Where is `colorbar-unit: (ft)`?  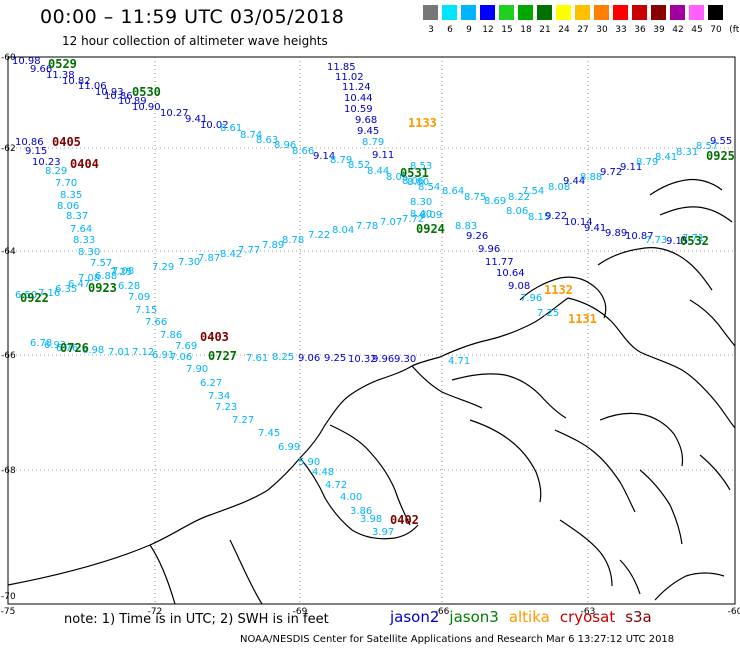 colorbar-unit: (ft) is located at coordinates (734, 30).